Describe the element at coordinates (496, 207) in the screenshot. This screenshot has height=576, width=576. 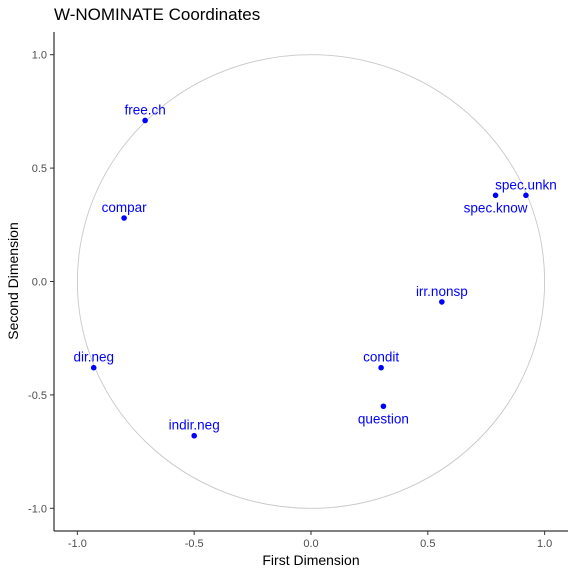
I see `point-label: spec.know` at that location.